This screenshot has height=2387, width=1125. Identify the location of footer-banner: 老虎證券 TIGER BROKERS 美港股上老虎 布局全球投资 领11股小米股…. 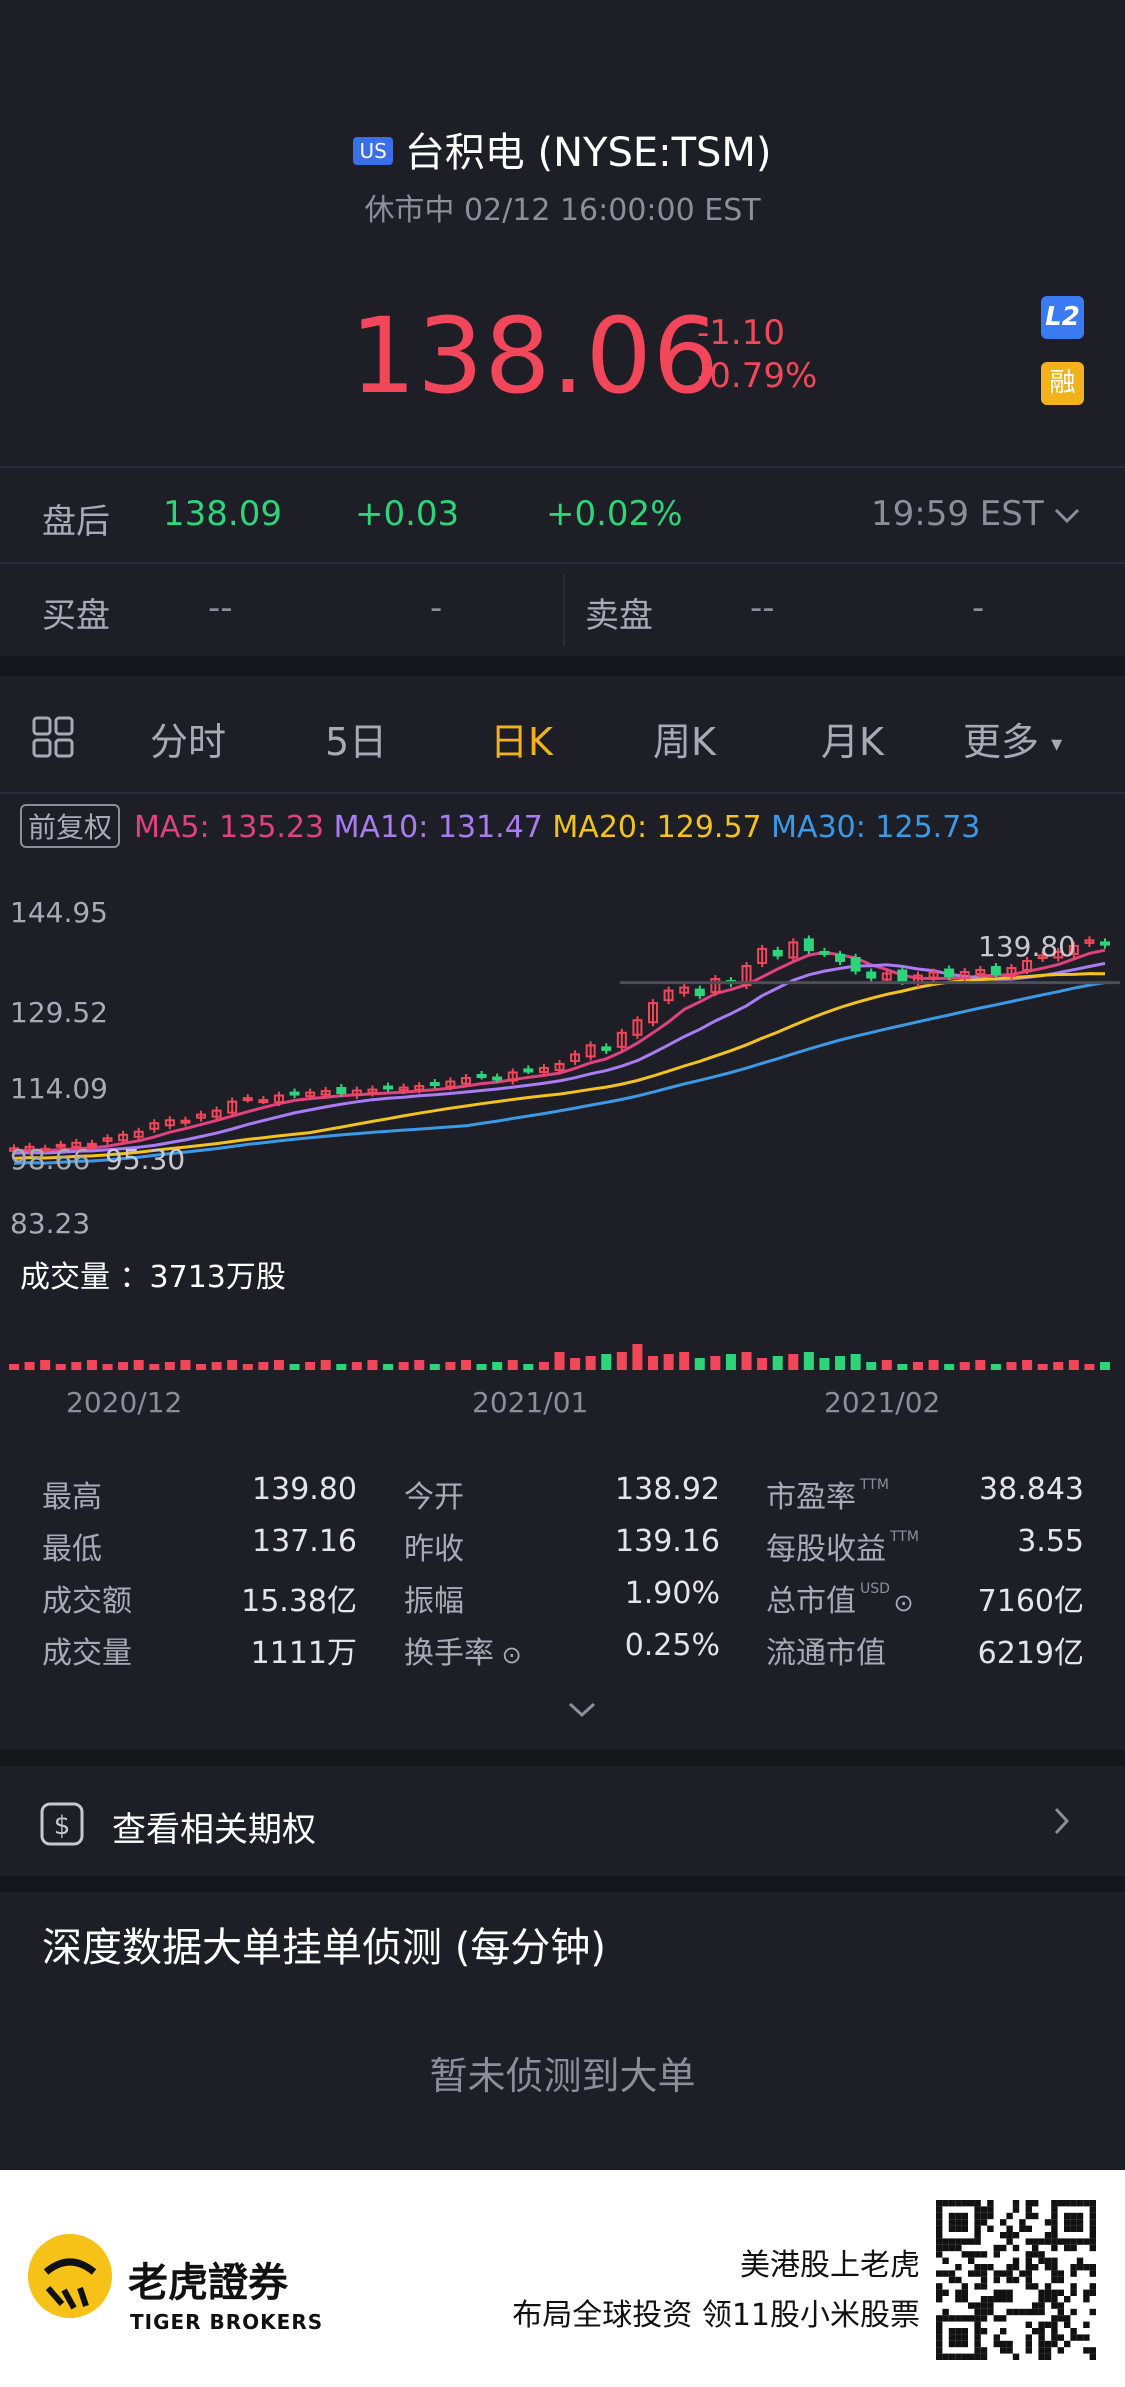
(562, 2278).